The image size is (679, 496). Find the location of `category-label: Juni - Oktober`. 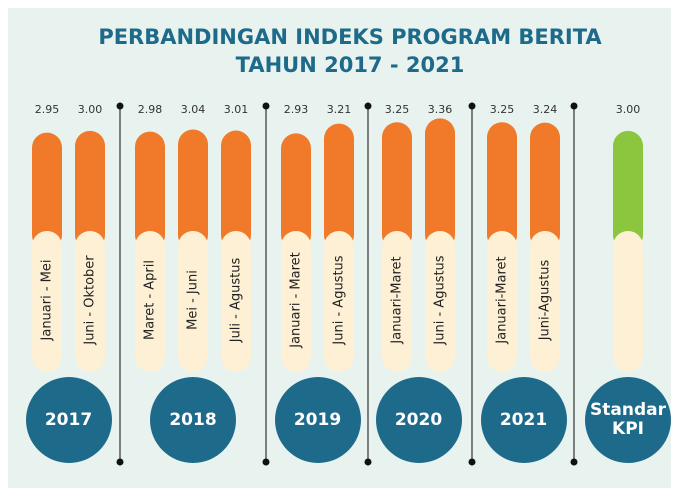

category-label: Juni - Oktober is located at coordinates (90, 300).